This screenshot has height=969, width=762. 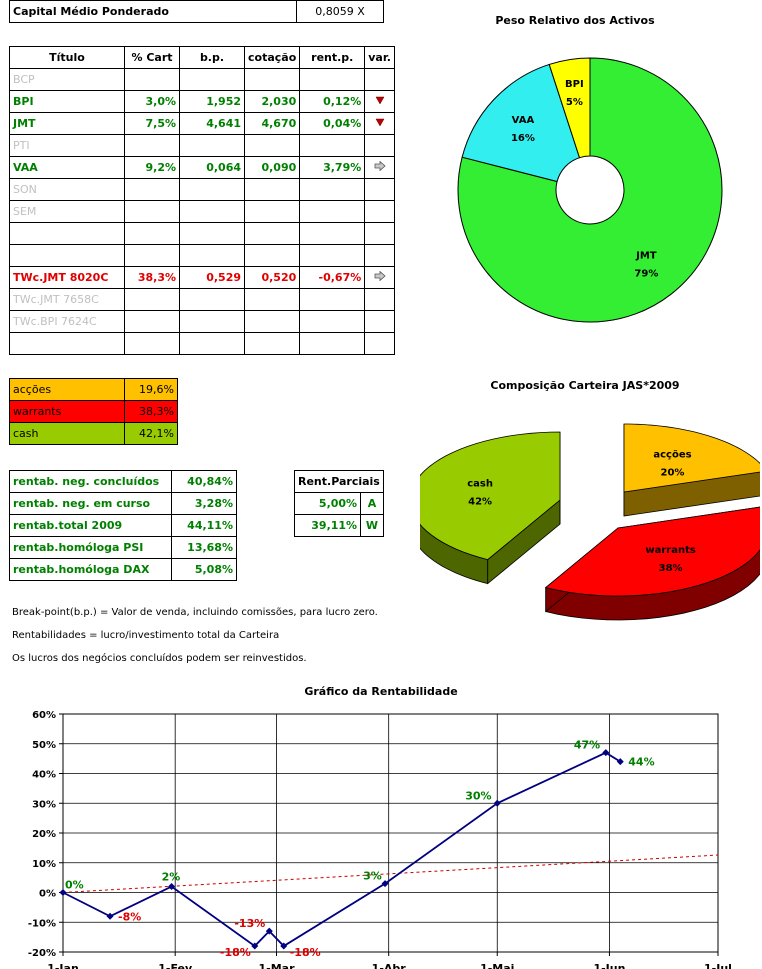 I want to click on table-row: TWc.BPI 7624C, so click(x=202, y=321).